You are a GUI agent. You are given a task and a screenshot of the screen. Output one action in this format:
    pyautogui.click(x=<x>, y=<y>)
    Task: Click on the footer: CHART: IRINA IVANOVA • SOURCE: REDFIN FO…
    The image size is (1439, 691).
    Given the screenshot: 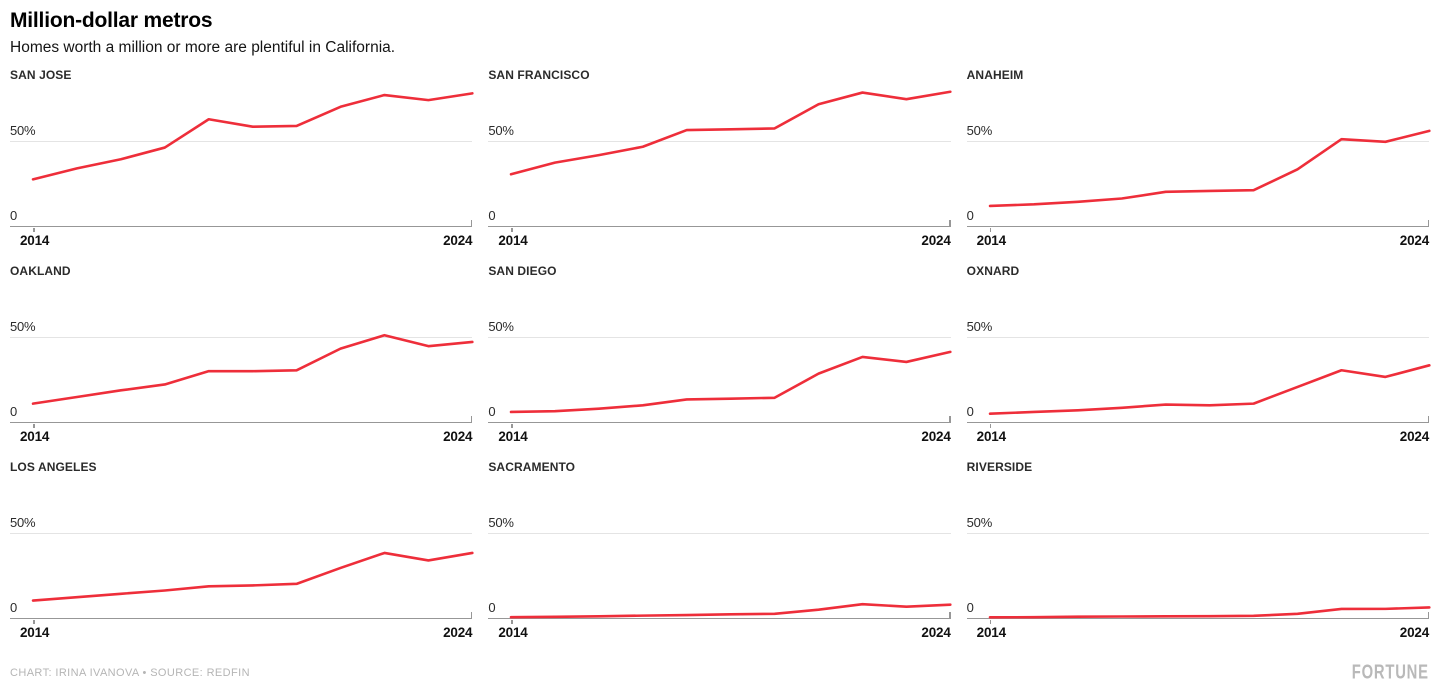 What is the action you would take?
    pyautogui.click(x=719, y=672)
    